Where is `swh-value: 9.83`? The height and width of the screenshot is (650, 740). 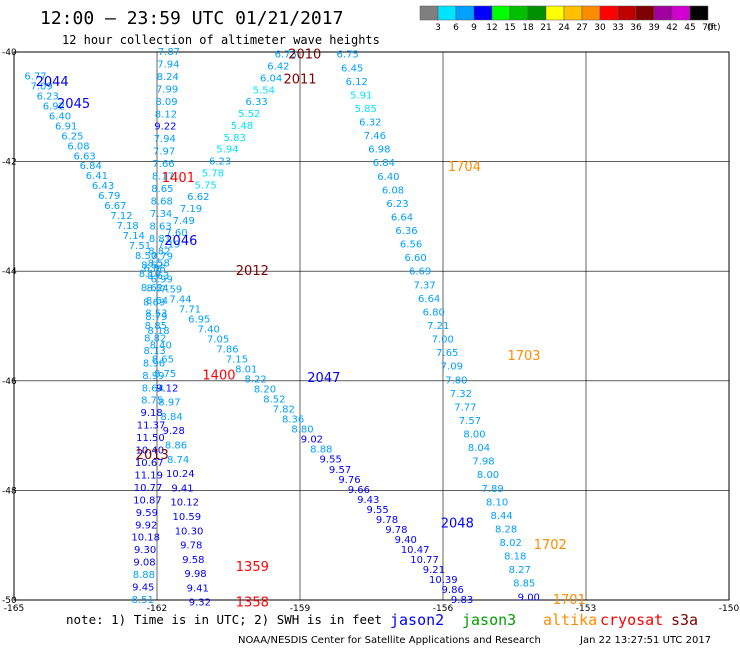 swh-value: 9.83 is located at coordinates (462, 600).